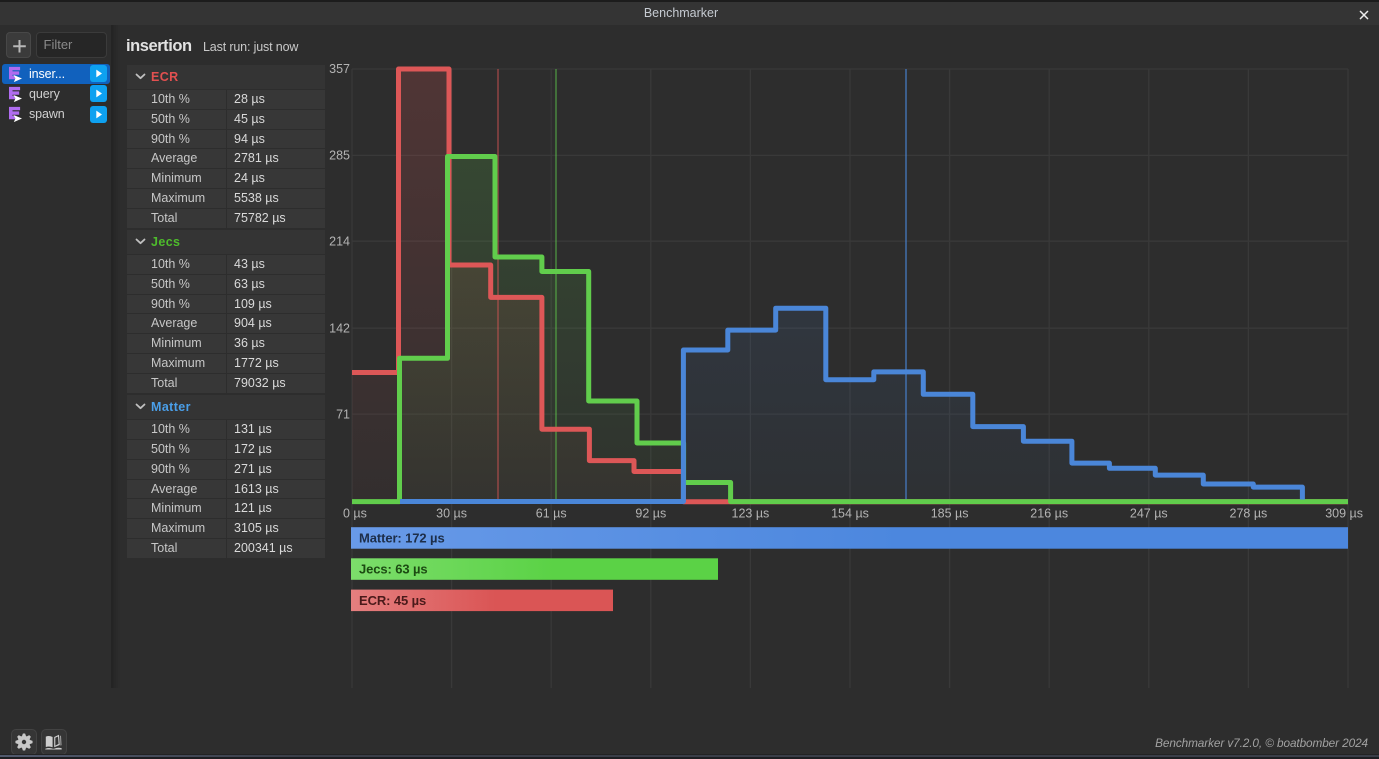 This screenshot has width=1379, height=759. Describe the element at coordinates (339, 328) in the screenshot. I see `svg-text: 142` at that location.